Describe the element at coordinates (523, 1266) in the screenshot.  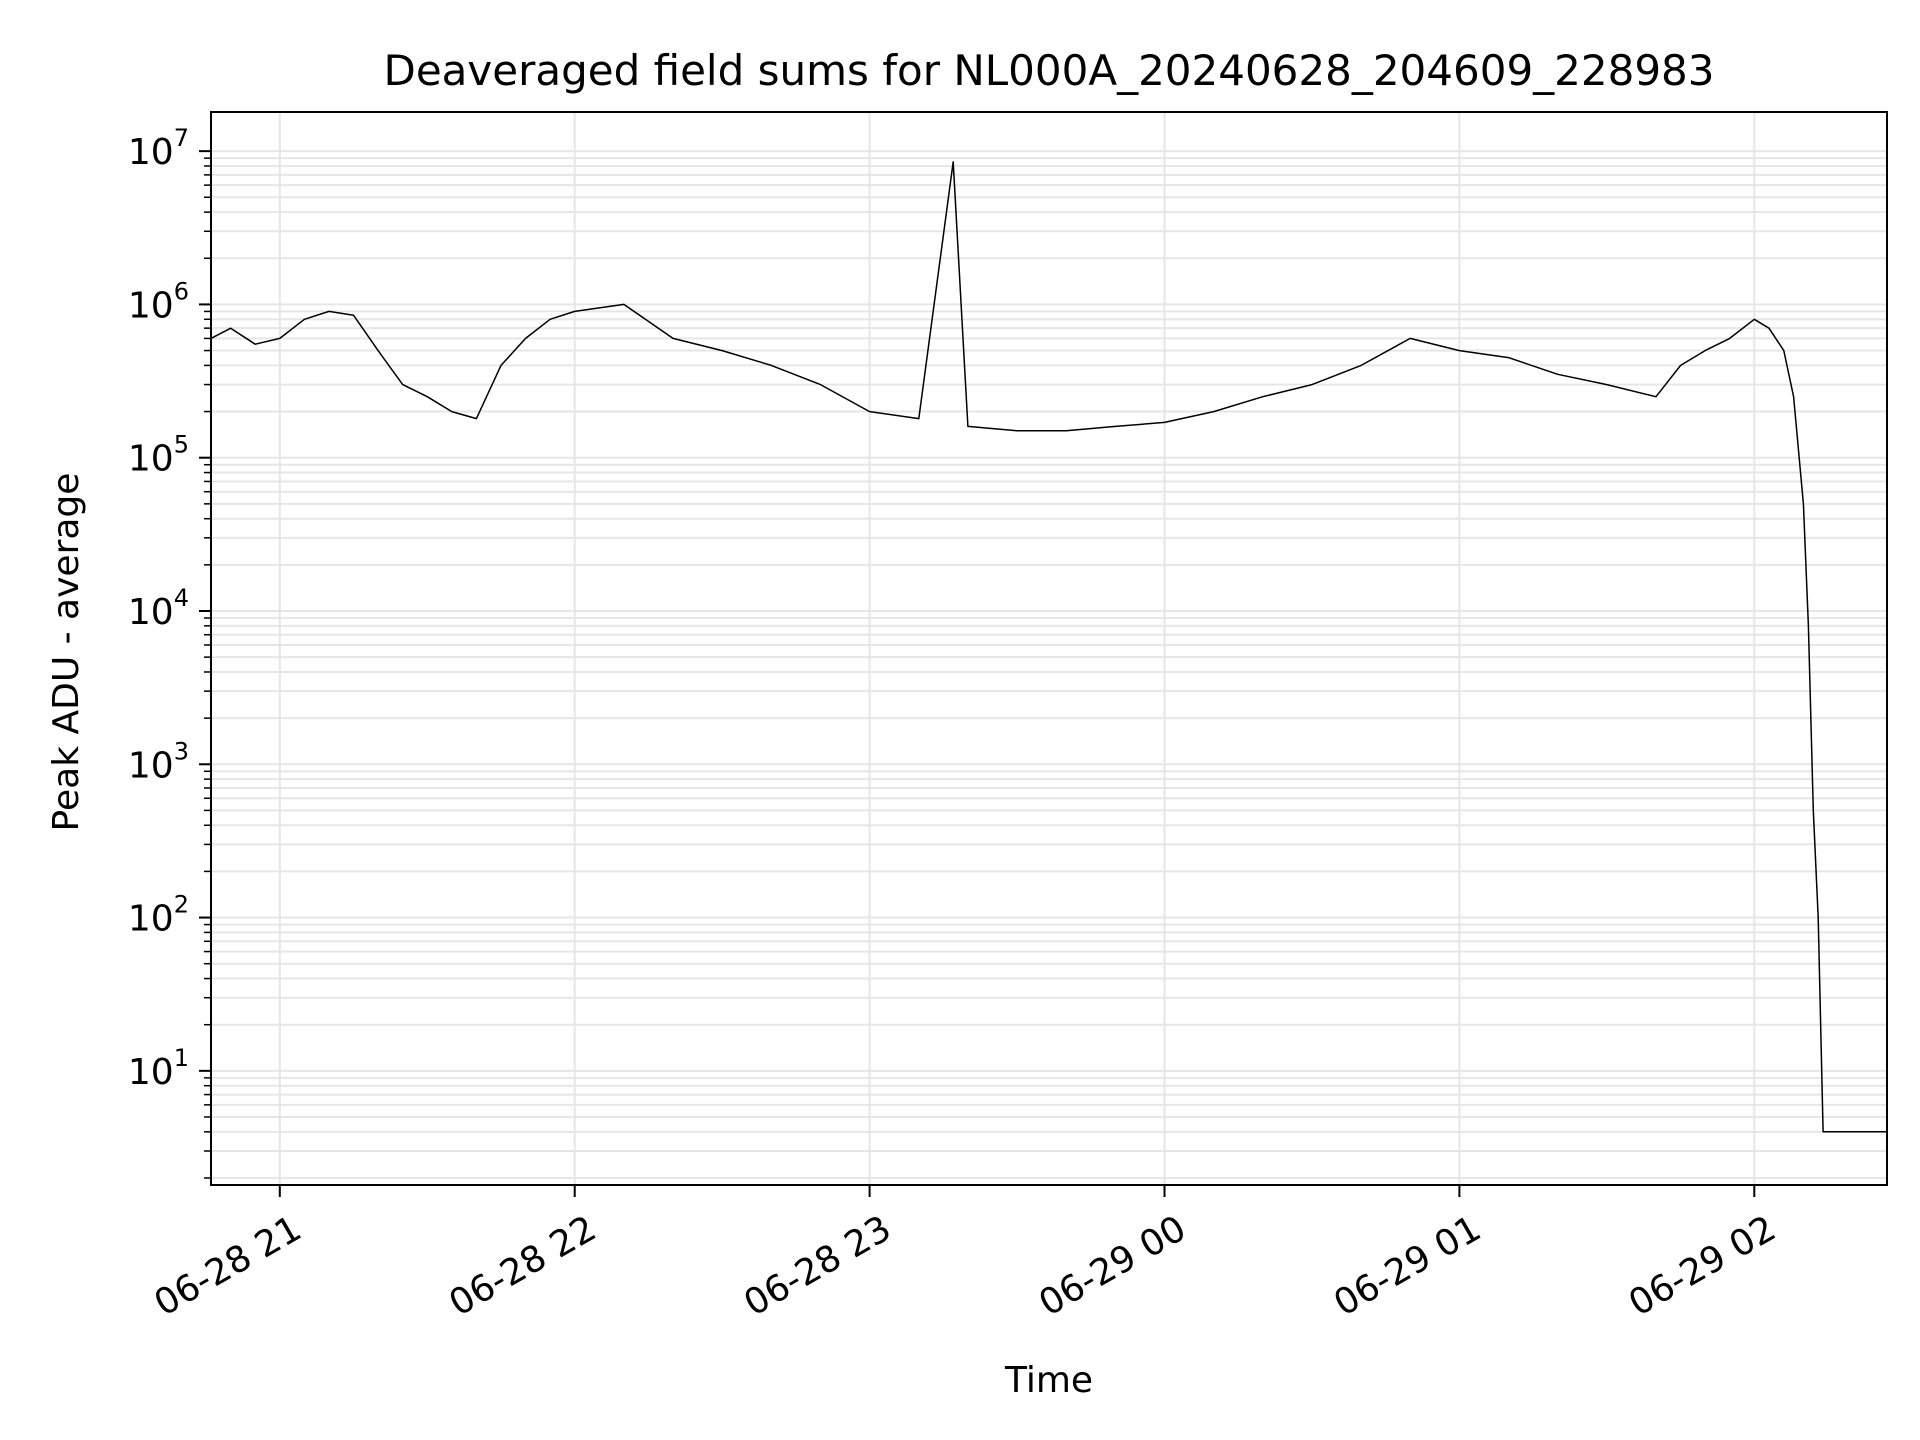
I see `x-tick-label: 06-28 22` at that location.